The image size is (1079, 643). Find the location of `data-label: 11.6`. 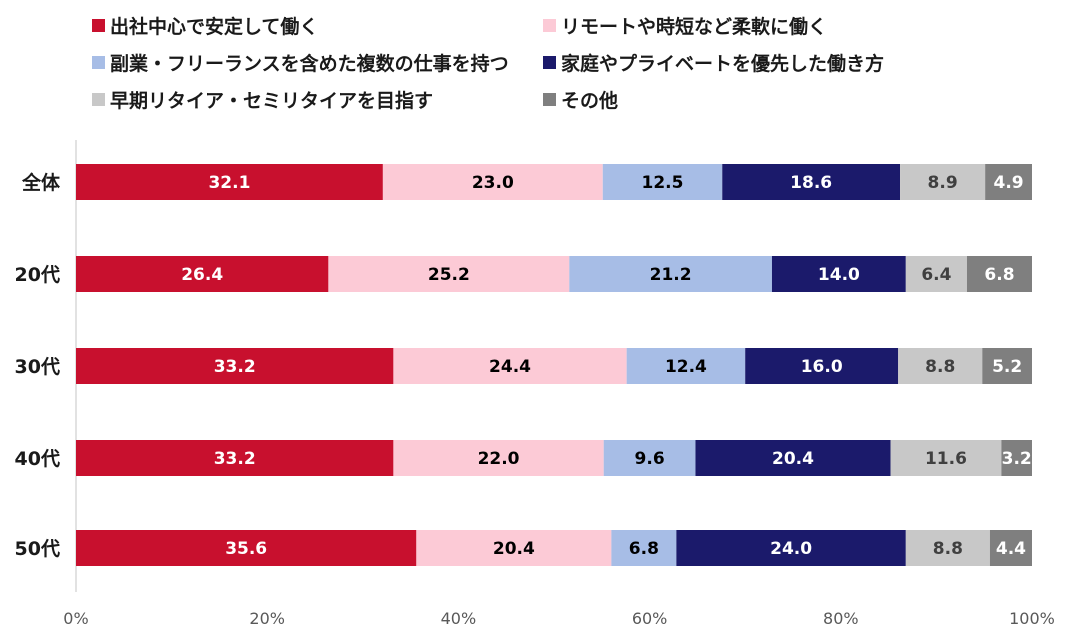

data-label: 11.6 is located at coordinates (946, 459).